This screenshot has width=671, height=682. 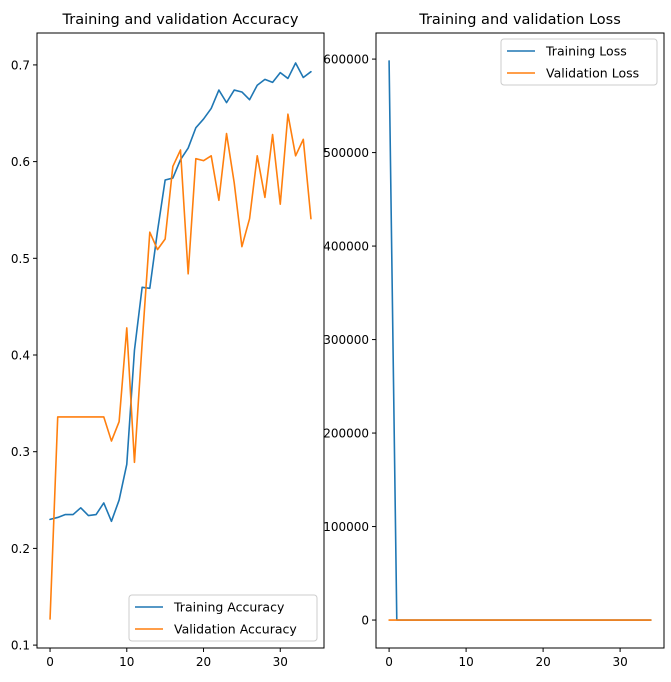 I want to click on accuracy-y-axis: 0.1 0.2 0.3 0.4 0.5 0.6 0.7, so click(x=24, y=355).